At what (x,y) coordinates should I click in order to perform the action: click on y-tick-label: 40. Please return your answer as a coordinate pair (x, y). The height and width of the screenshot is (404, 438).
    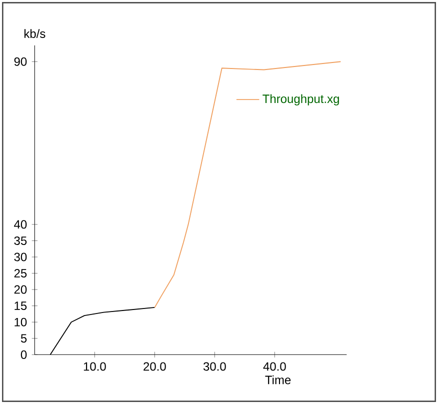
    Looking at the image, I should click on (20, 224).